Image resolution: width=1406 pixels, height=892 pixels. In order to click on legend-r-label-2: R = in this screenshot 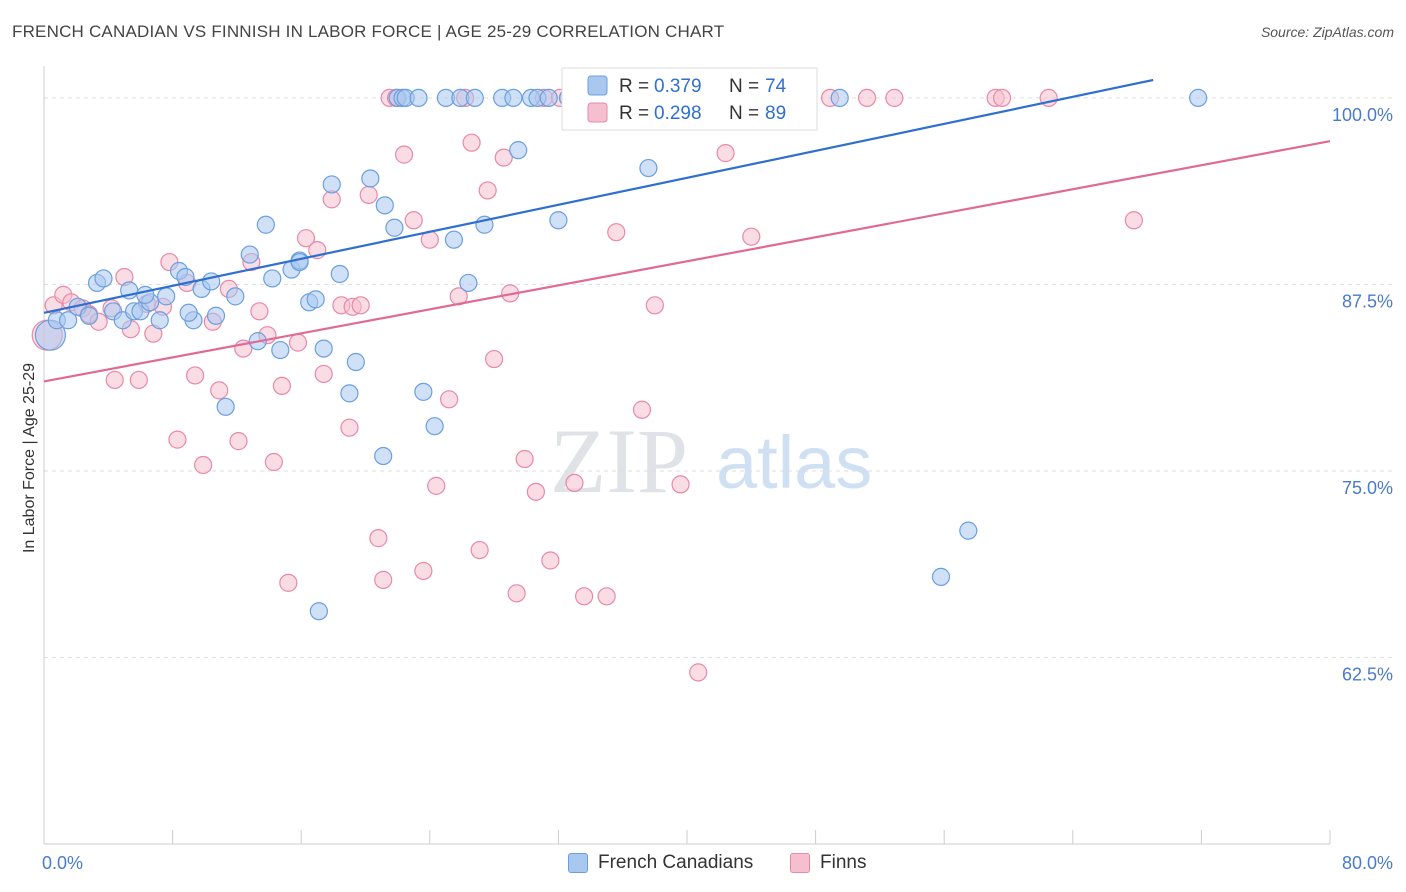, I will do `click(634, 113)`.